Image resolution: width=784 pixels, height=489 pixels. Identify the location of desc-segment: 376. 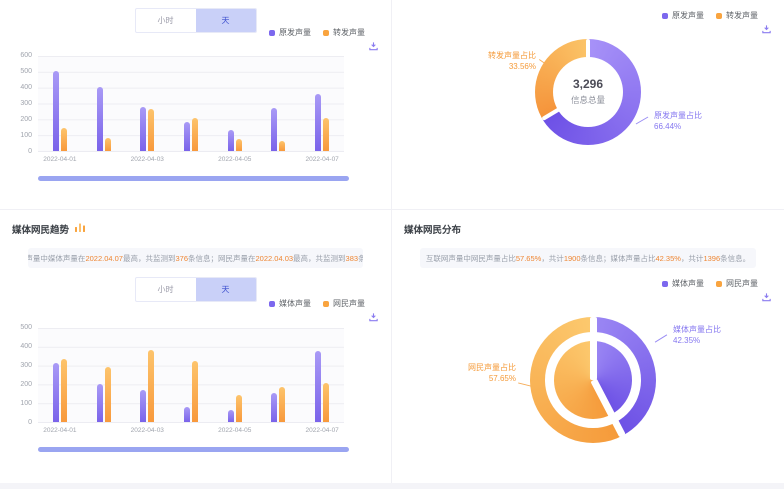
(181, 258).